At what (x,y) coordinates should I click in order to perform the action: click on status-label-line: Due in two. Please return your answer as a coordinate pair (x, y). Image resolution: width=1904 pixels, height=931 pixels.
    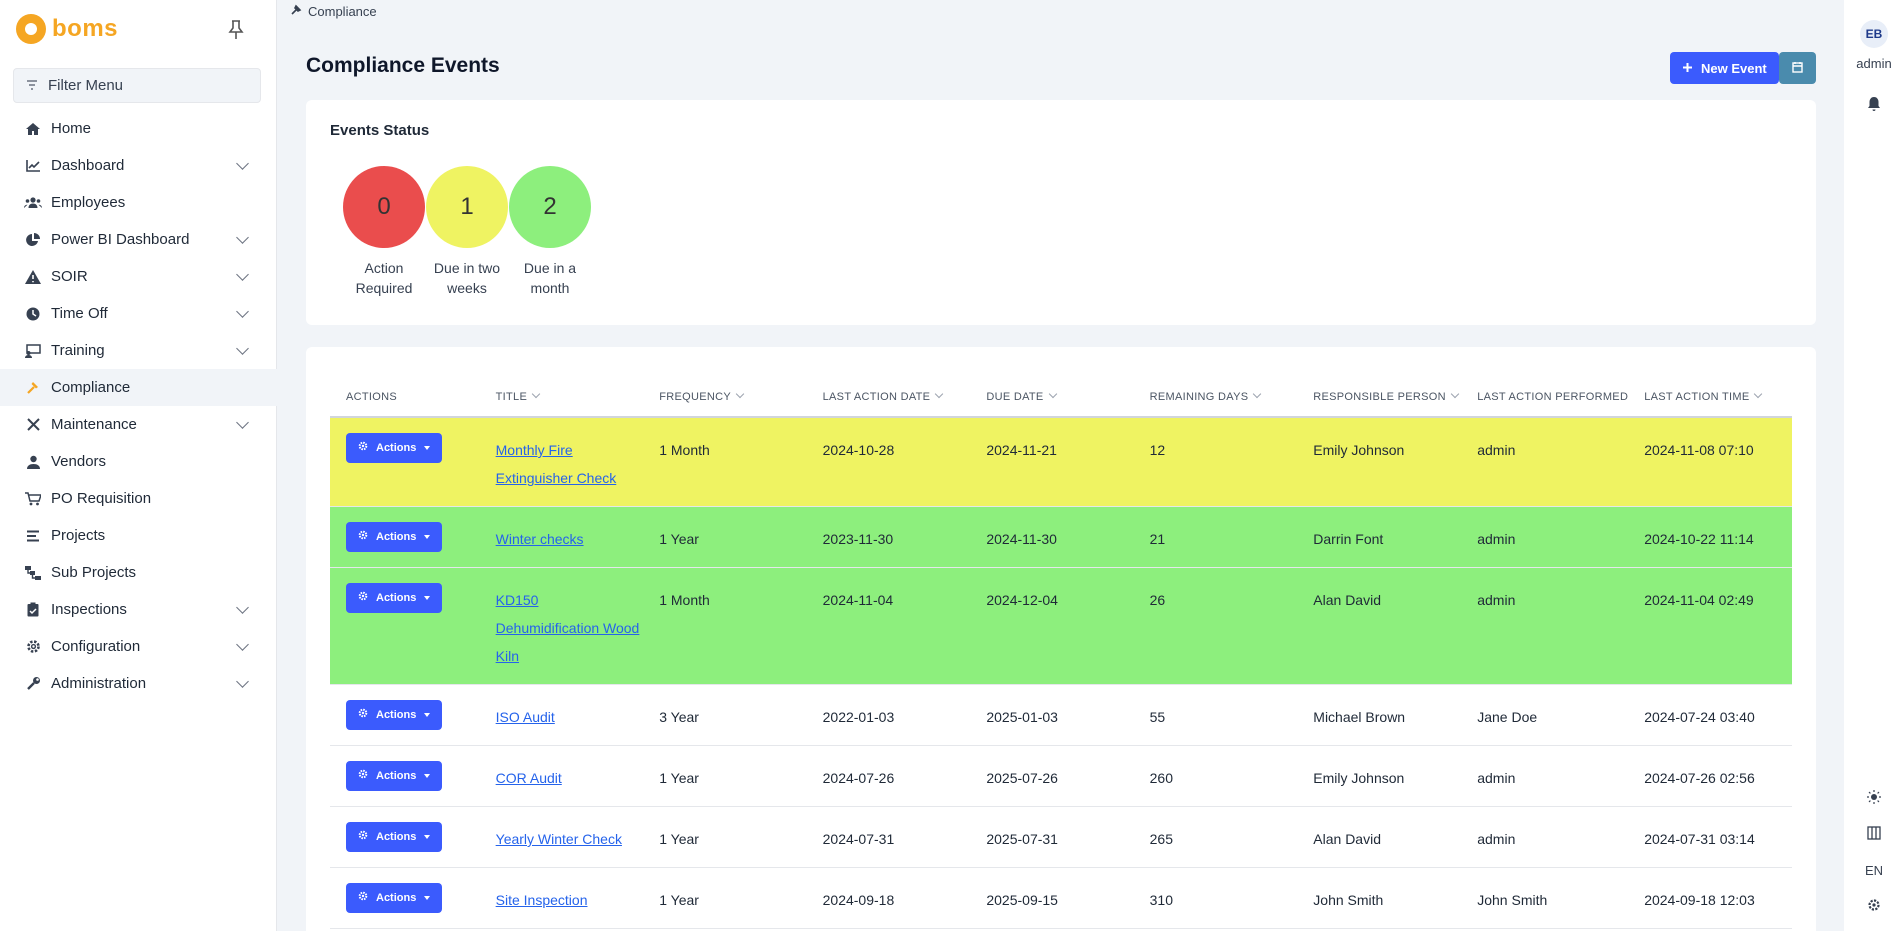
    Looking at the image, I should click on (467, 268).